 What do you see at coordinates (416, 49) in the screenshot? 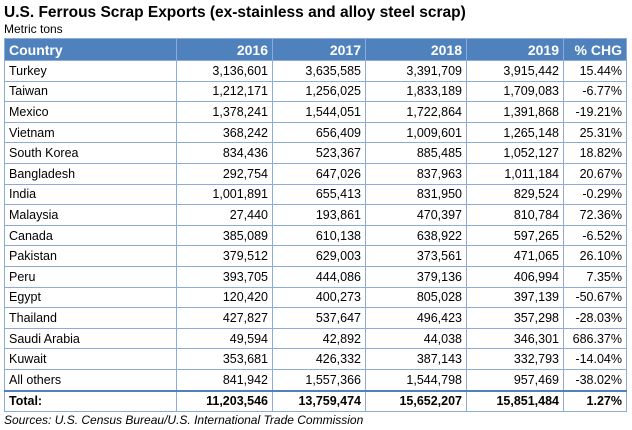
I see `column-header: 2018` at bounding box center [416, 49].